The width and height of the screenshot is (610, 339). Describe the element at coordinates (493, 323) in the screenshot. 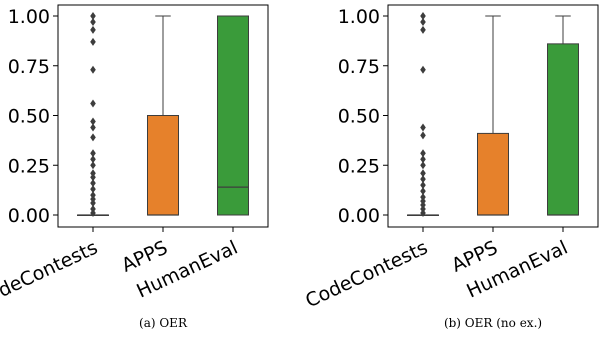

I see `figure-caption: (b) OER (no ex.)` at that location.